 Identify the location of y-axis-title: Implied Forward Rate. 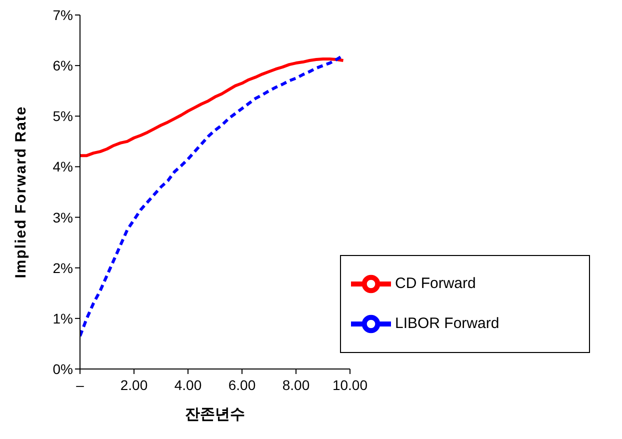
(21, 192).